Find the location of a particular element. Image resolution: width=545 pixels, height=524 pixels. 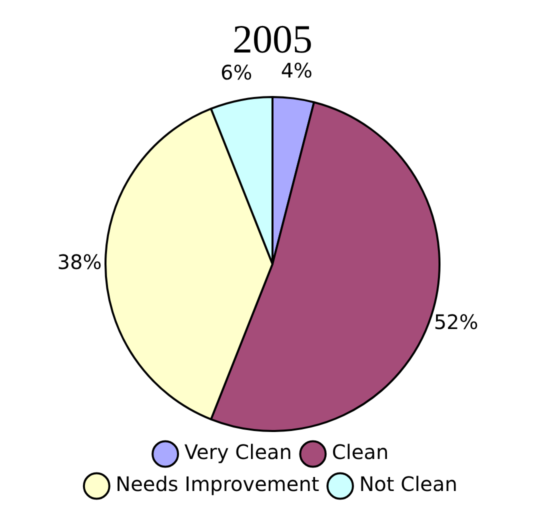

legend-label: Needs Improvement is located at coordinates (218, 484).